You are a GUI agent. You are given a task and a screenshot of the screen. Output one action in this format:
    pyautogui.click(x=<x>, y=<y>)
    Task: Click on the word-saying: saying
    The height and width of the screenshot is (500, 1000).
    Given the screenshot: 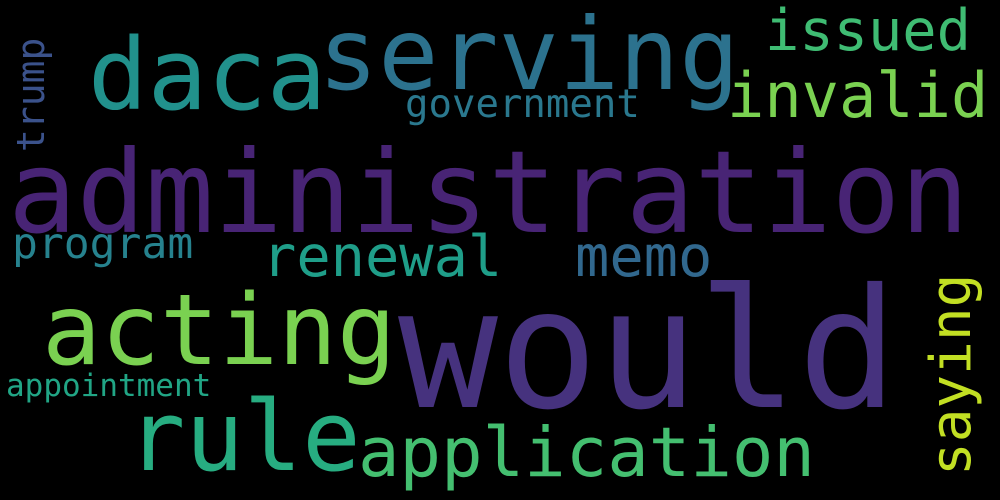 What is the action you would take?
    pyautogui.click(x=951, y=374)
    